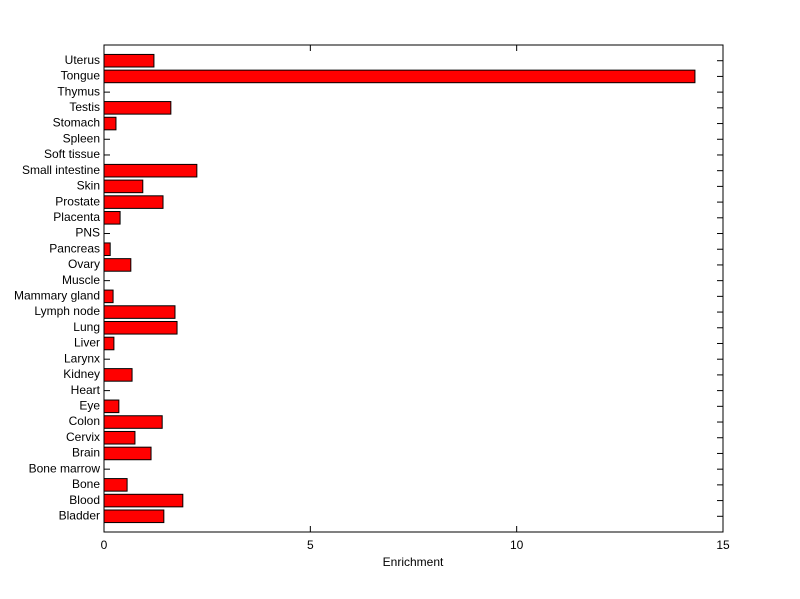  Describe the element at coordinates (67, 311) in the screenshot. I see `y-tick-label: Lymph node` at that location.